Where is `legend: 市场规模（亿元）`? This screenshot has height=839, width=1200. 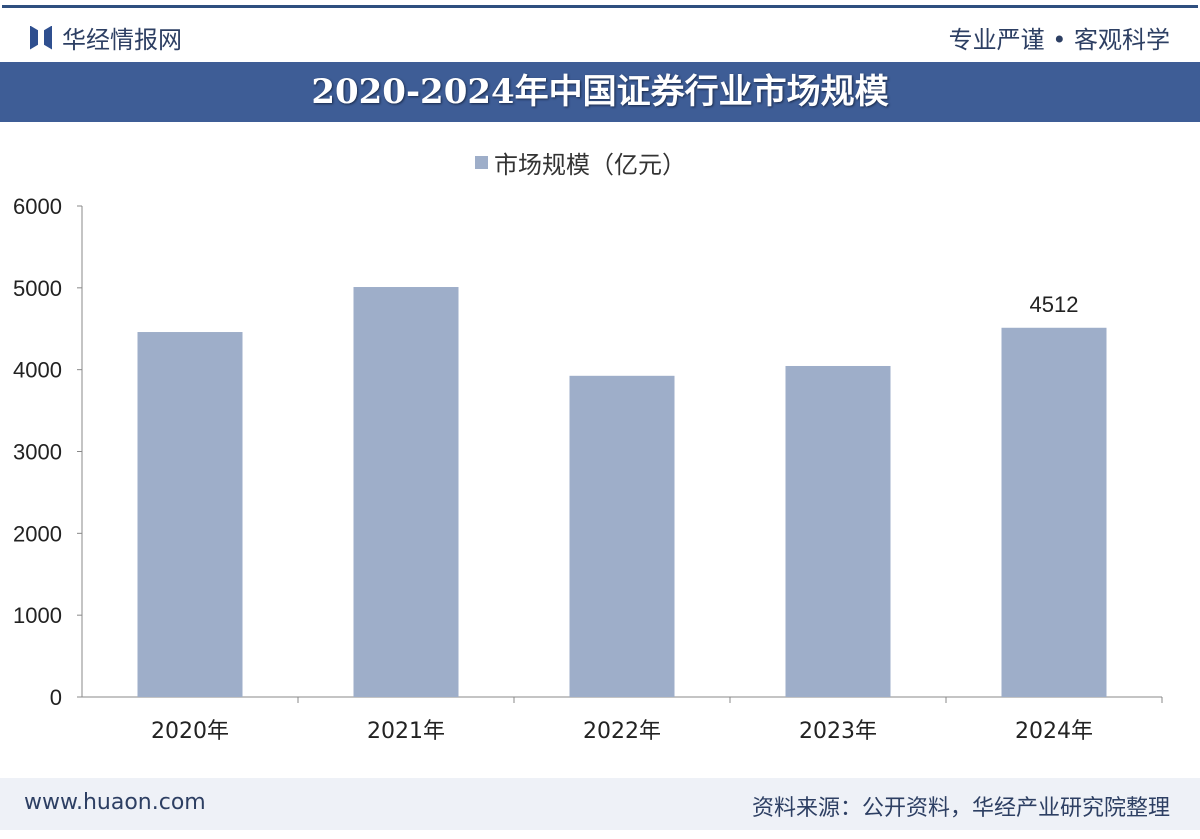 legend: 市场规模（亿元） is located at coordinates (580, 162).